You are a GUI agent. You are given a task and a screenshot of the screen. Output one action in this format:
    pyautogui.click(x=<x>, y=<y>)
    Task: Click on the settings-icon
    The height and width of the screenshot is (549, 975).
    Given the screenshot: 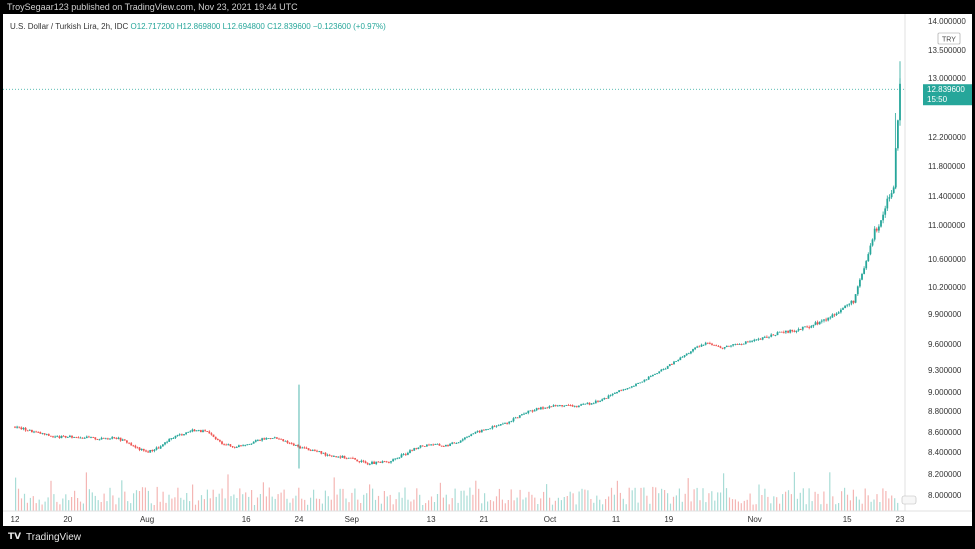 What is the action you would take?
    pyautogui.click(x=909, y=500)
    